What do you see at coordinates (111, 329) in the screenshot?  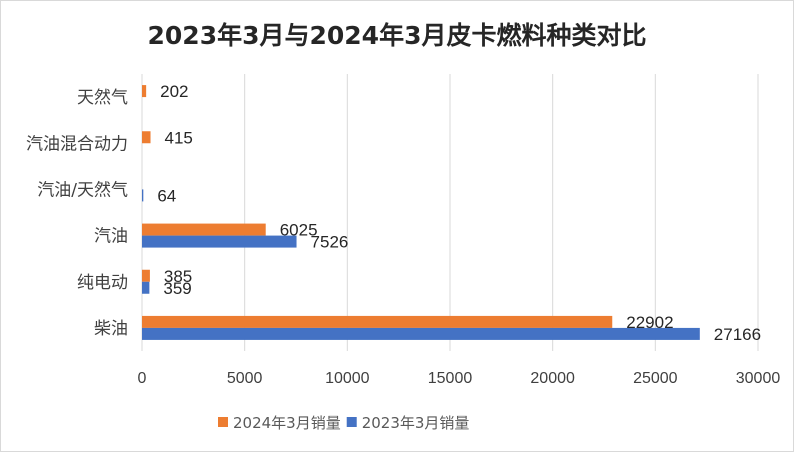 I see `category-label: 柴油` at bounding box center [111, 329].